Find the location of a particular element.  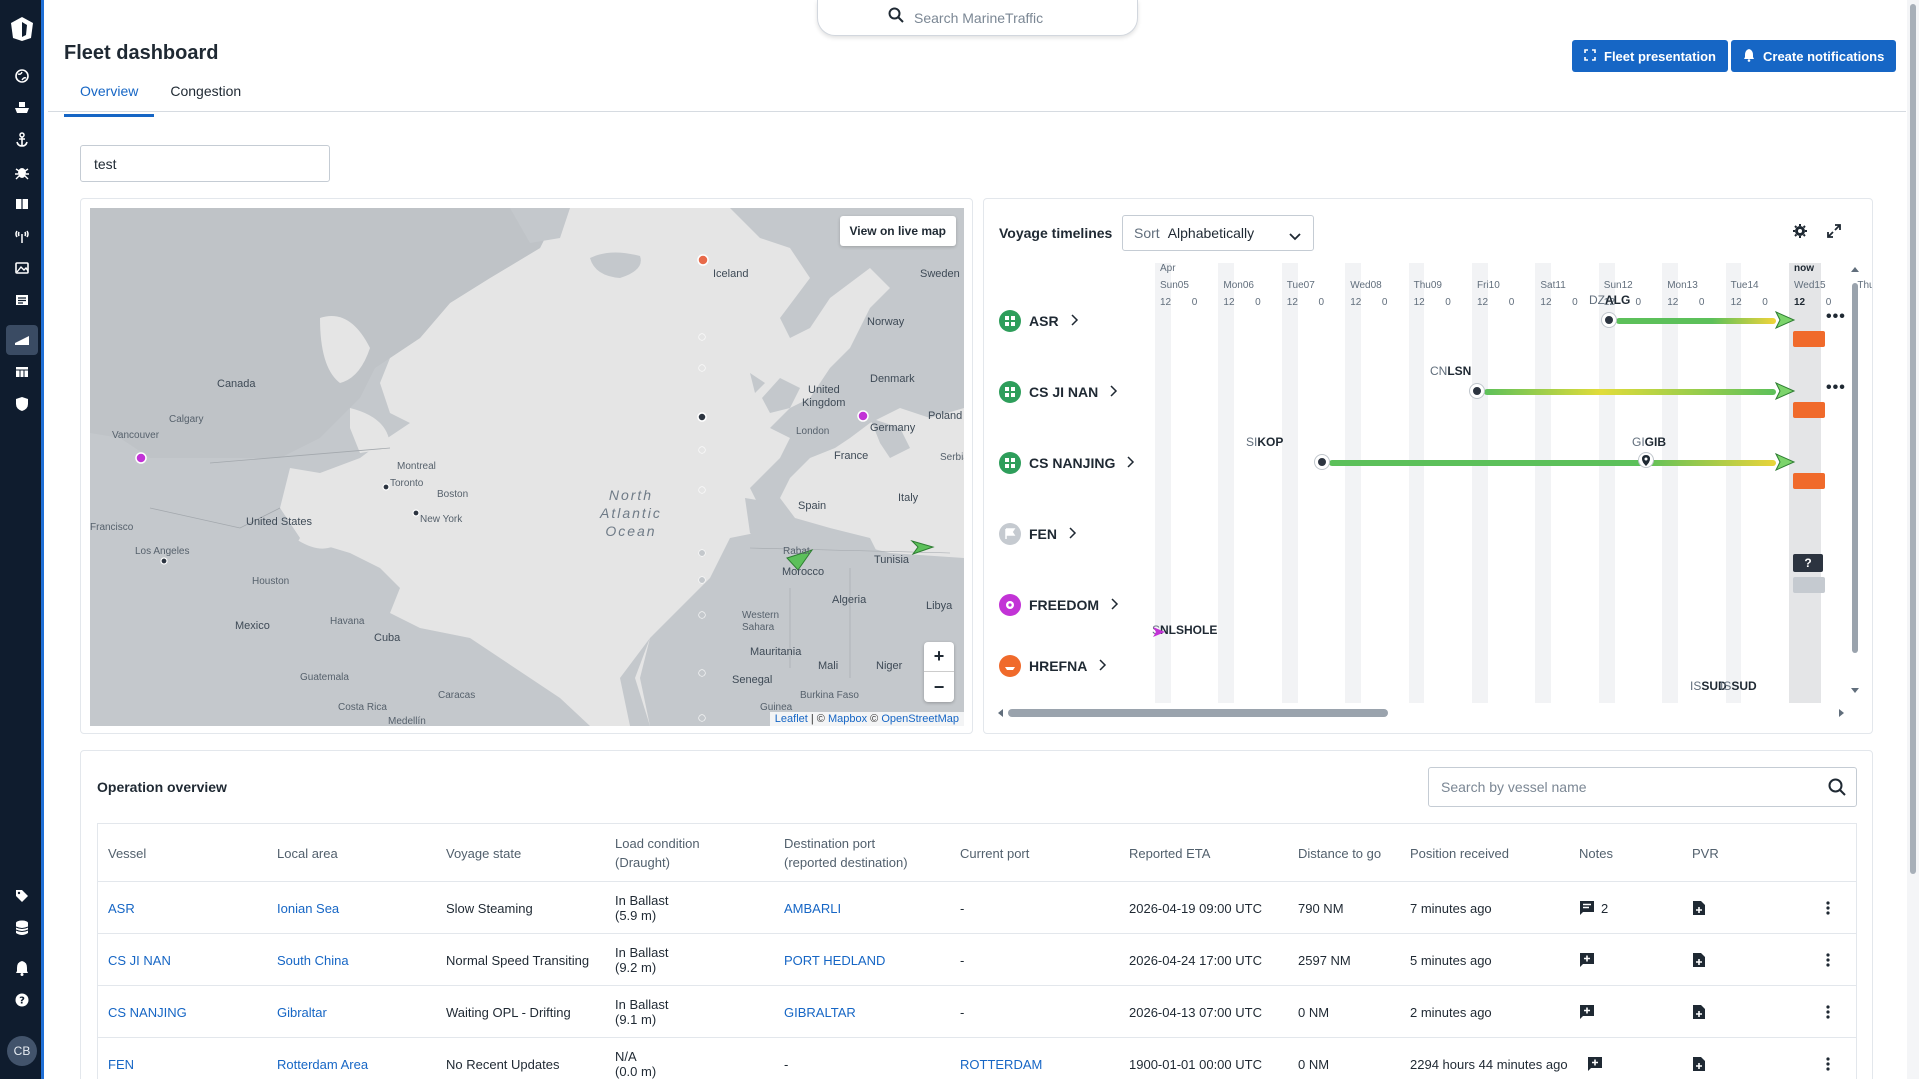

antenna-icon is located at coordinates (22, 236).